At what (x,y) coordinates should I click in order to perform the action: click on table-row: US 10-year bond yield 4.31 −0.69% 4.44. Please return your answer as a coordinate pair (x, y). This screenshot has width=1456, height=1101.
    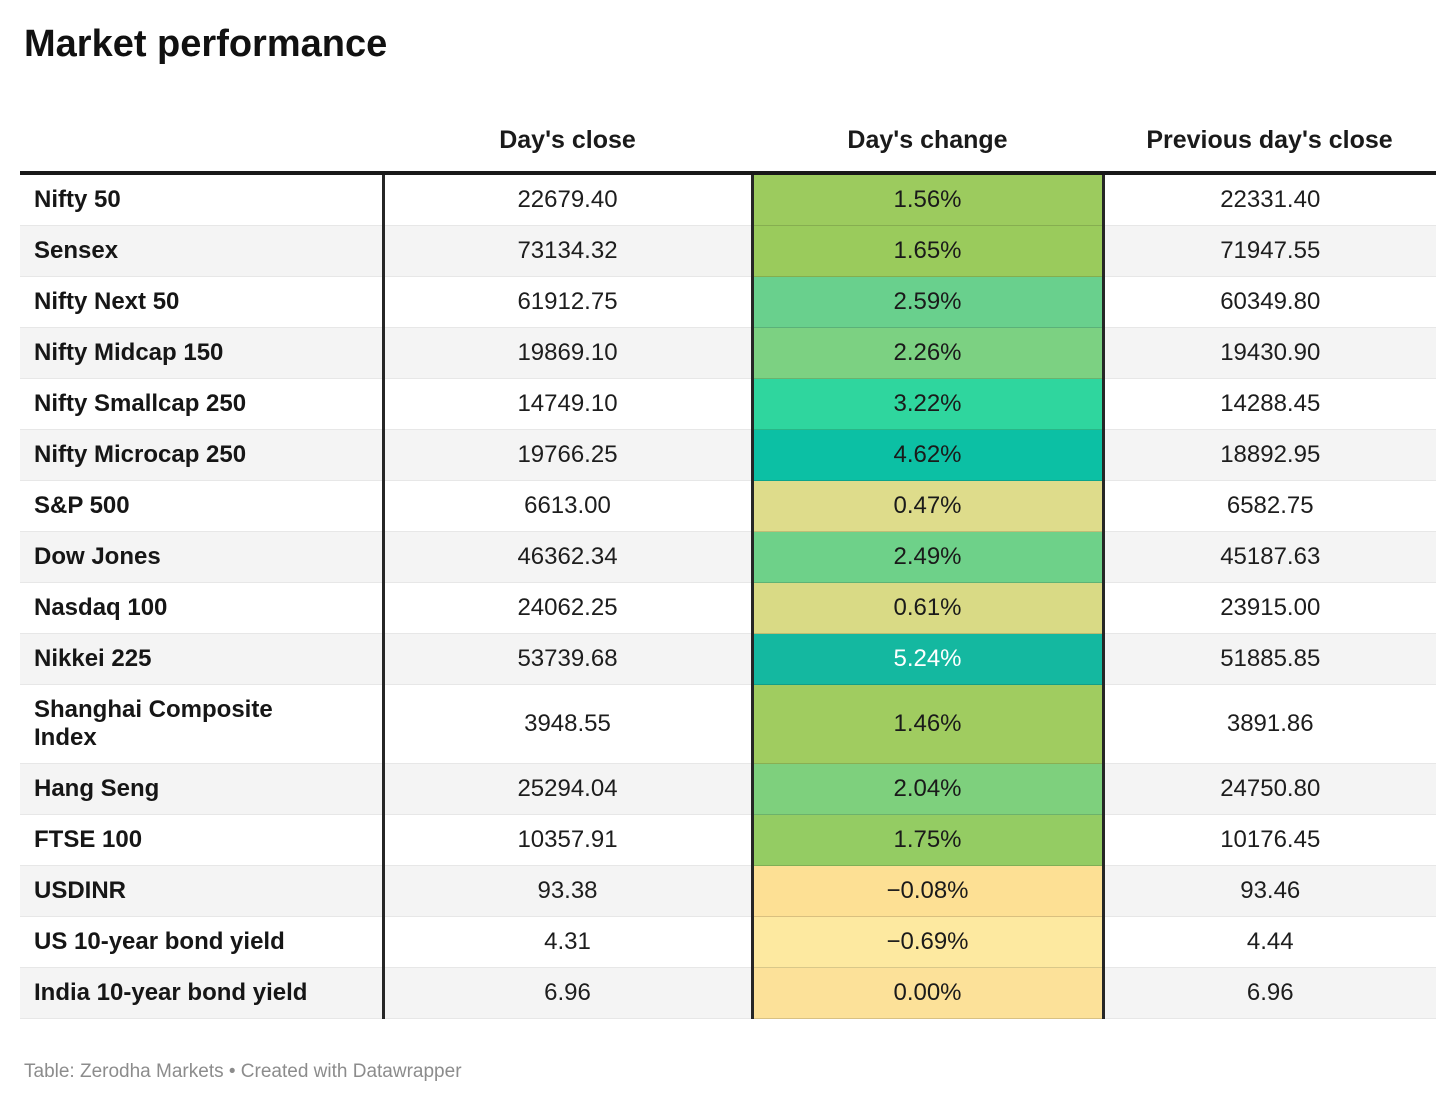
    Looking at the image, I should click on (728, 942).